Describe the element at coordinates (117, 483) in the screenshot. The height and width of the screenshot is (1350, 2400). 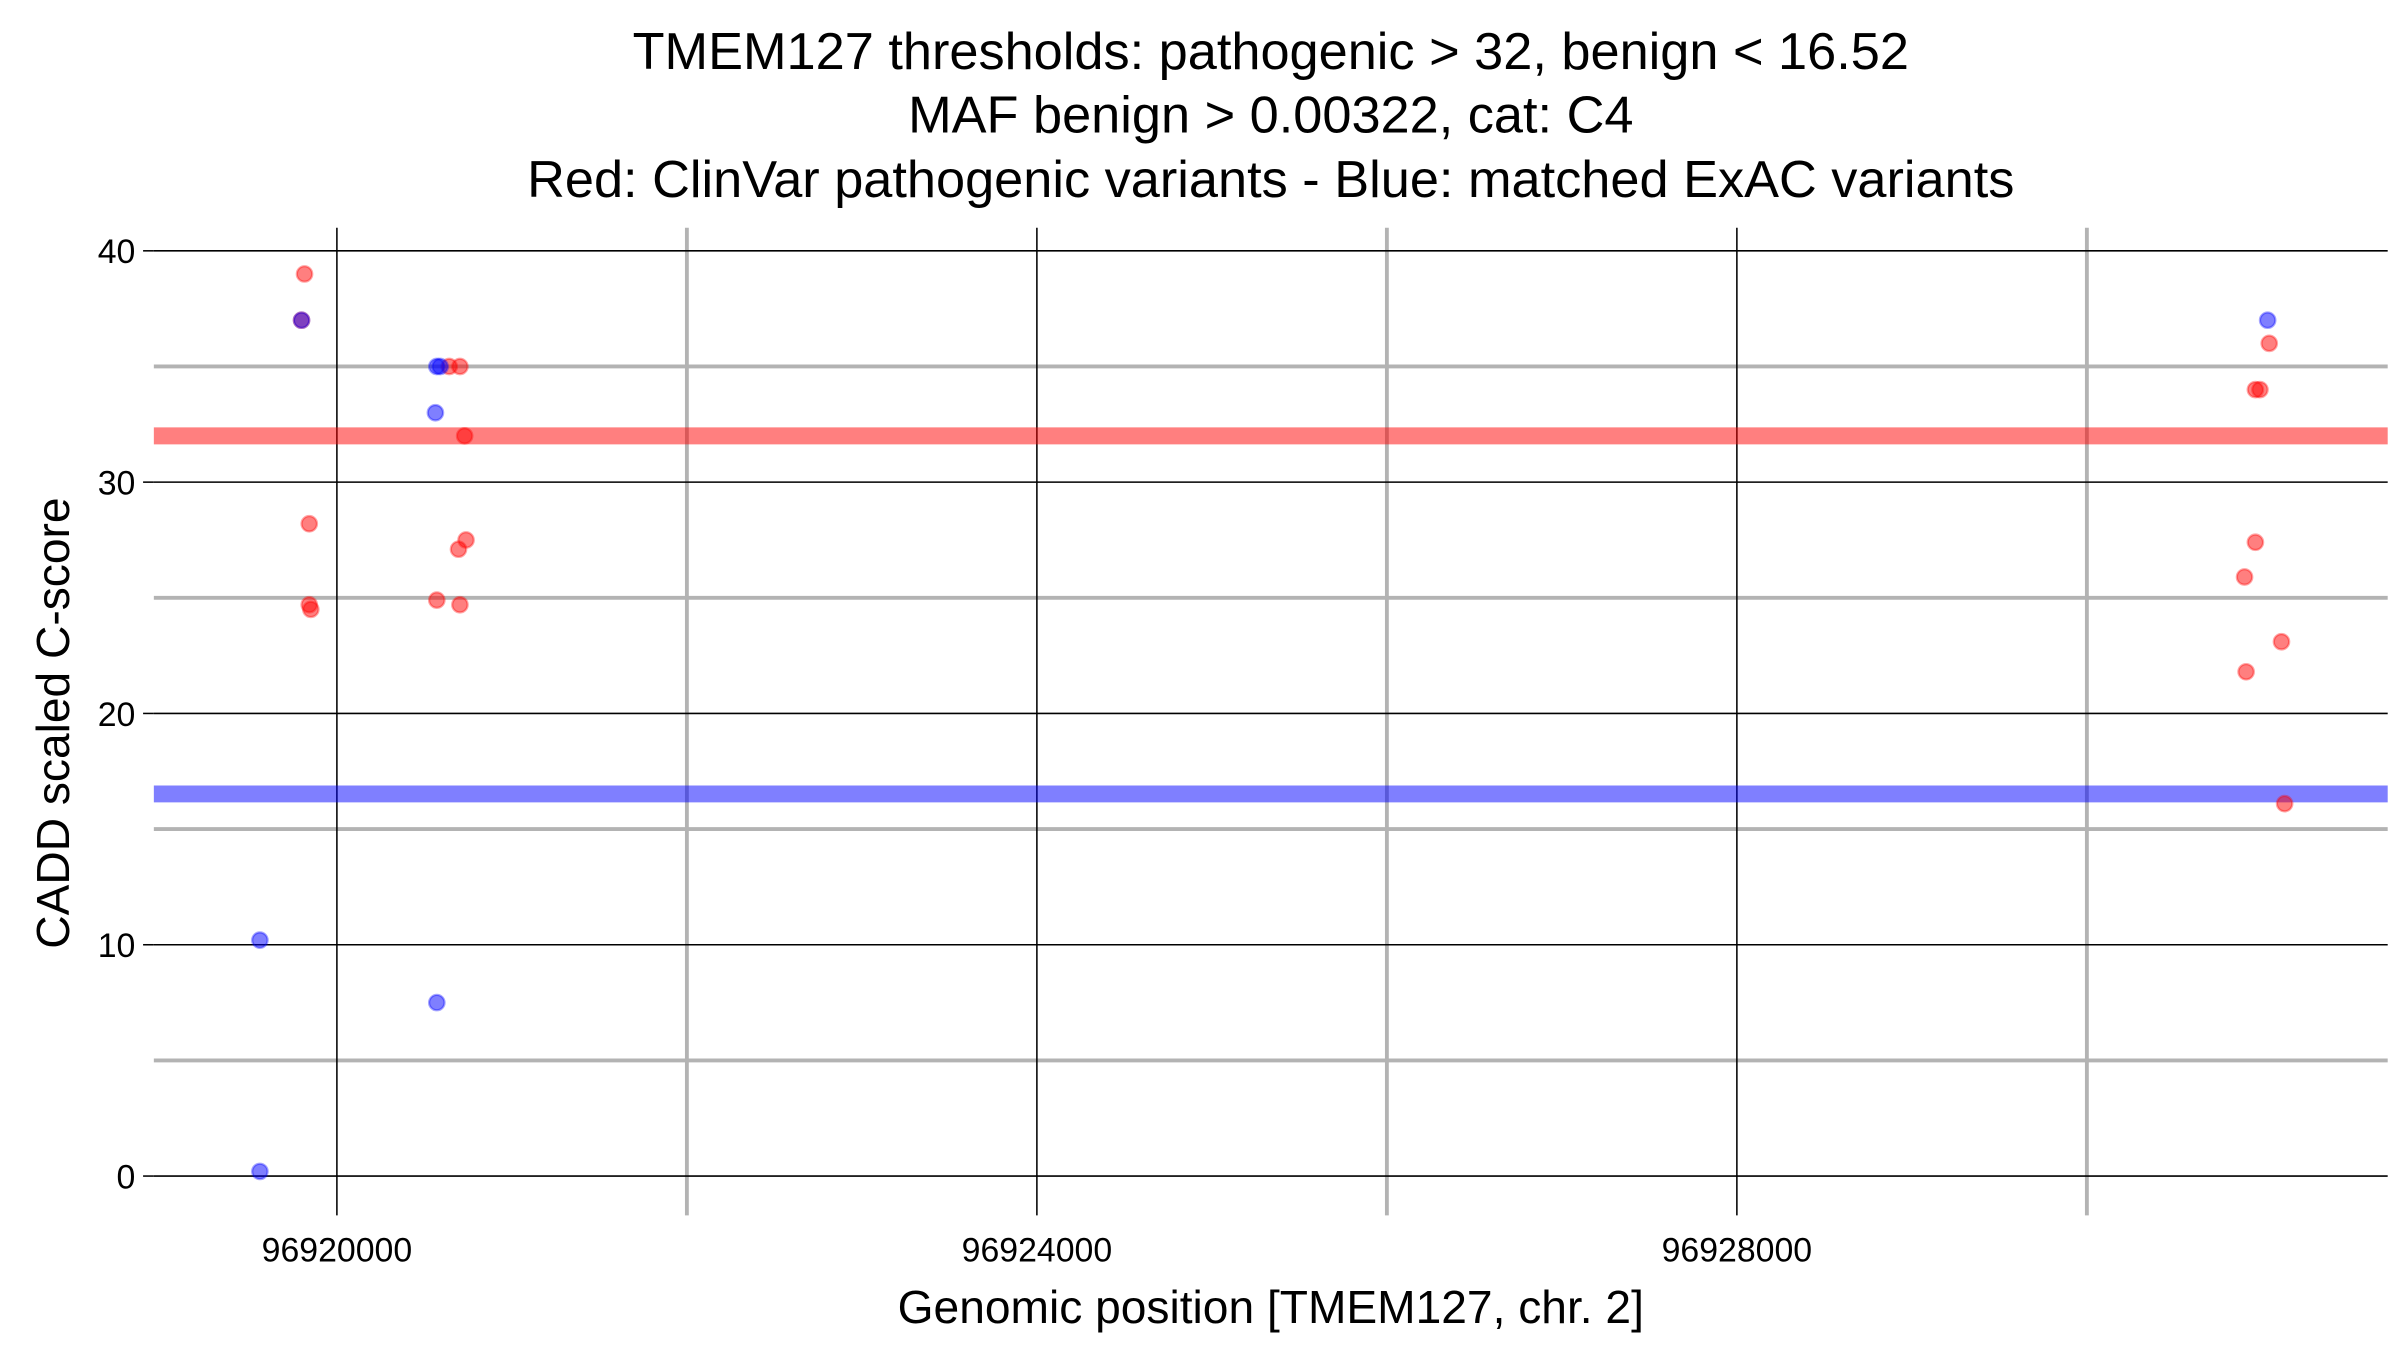
I see `y-tick-label: 30` at that location.